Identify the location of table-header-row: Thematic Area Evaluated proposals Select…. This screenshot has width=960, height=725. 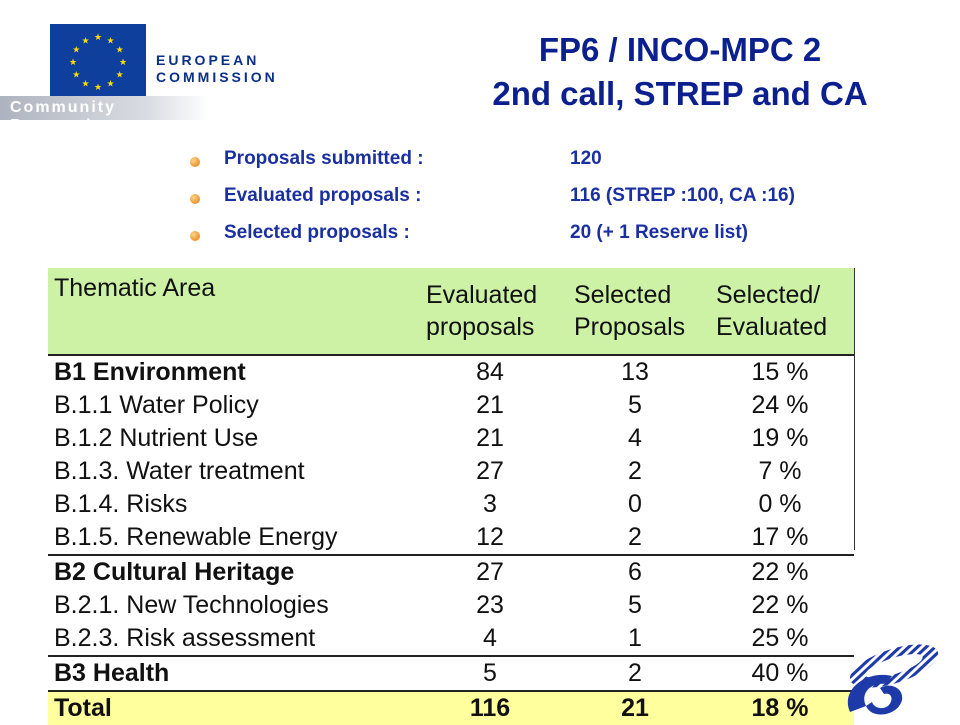
(451, 312).